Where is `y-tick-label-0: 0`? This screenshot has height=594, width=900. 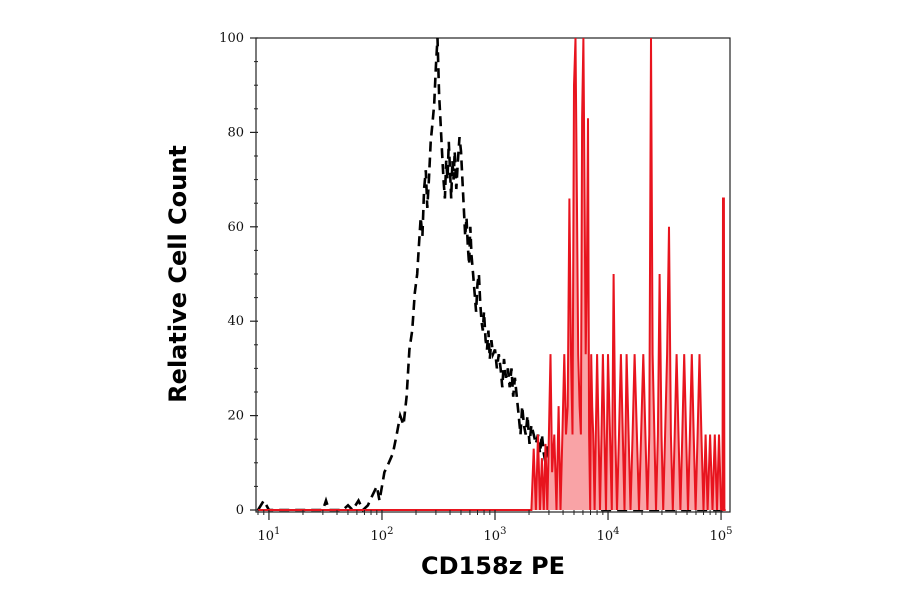
y-tick-label-0: 0 is located at coordinates (240, 510).